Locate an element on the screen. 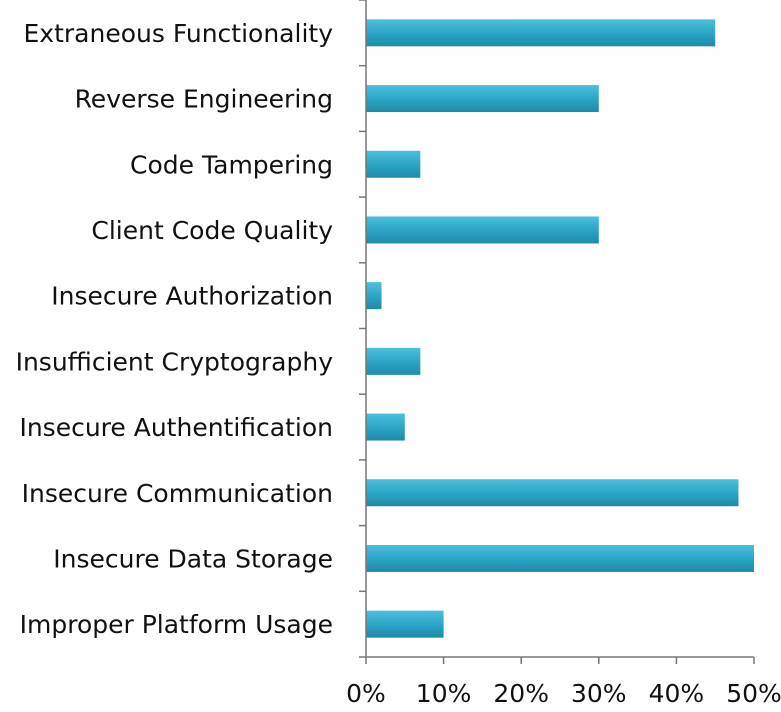  category-label: Insecure Authentification is located at coordinates (176, 427).